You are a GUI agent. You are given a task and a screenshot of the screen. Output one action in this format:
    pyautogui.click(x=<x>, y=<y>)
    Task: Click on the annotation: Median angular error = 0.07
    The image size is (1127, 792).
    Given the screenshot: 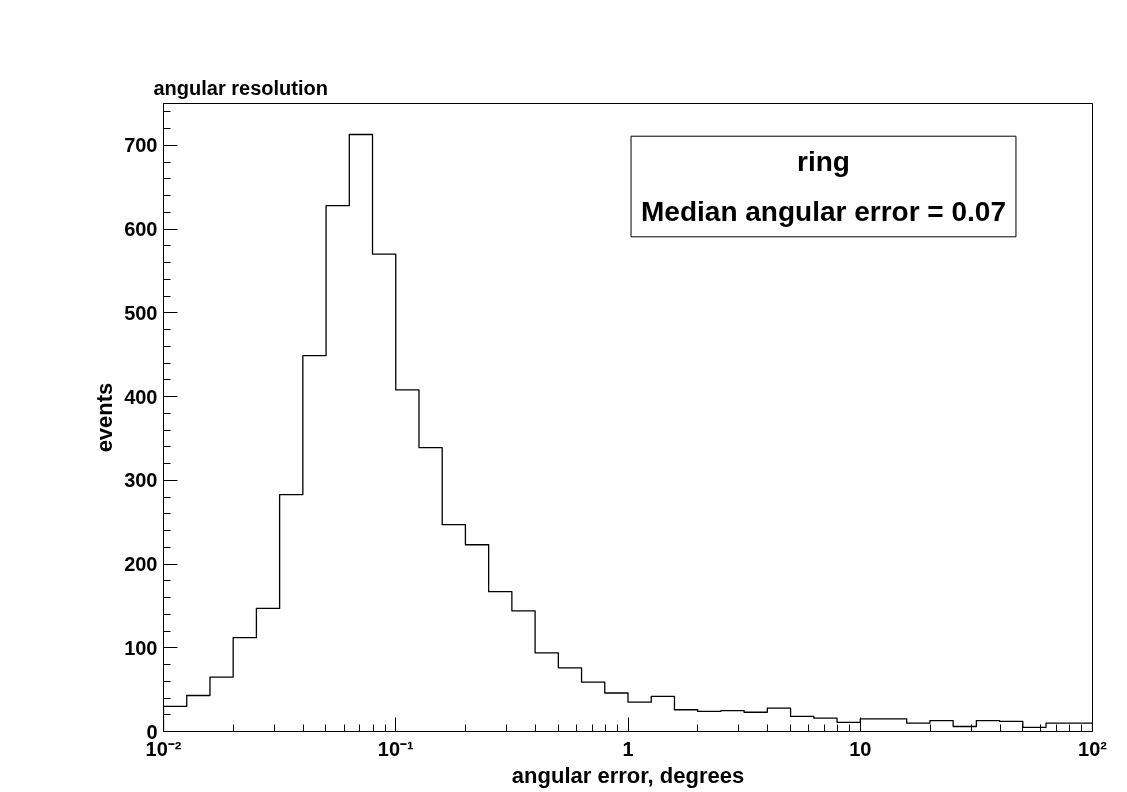 What is the action you would take?
    pyautogui.click(x=823, y=211)
    